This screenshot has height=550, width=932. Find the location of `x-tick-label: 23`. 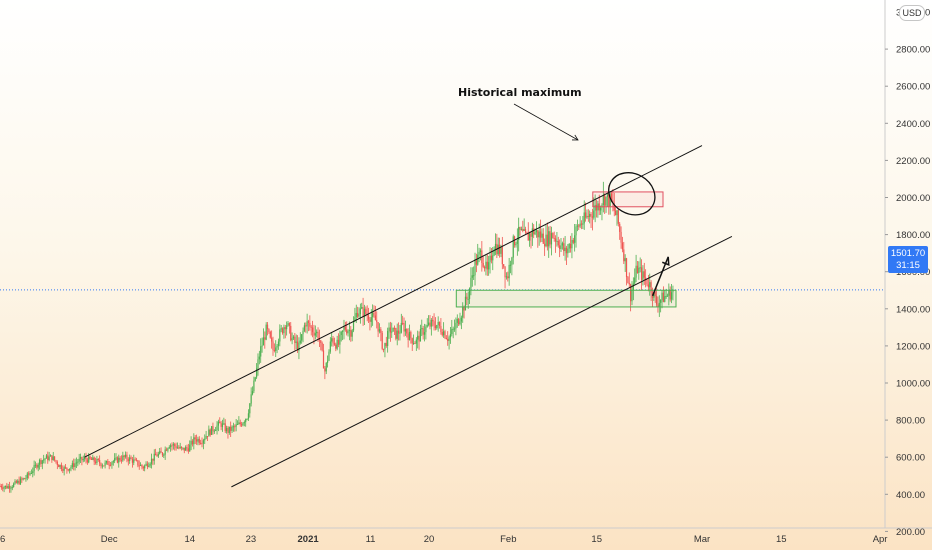

x-tick-label: 23 is located at coordinates (251, 539).